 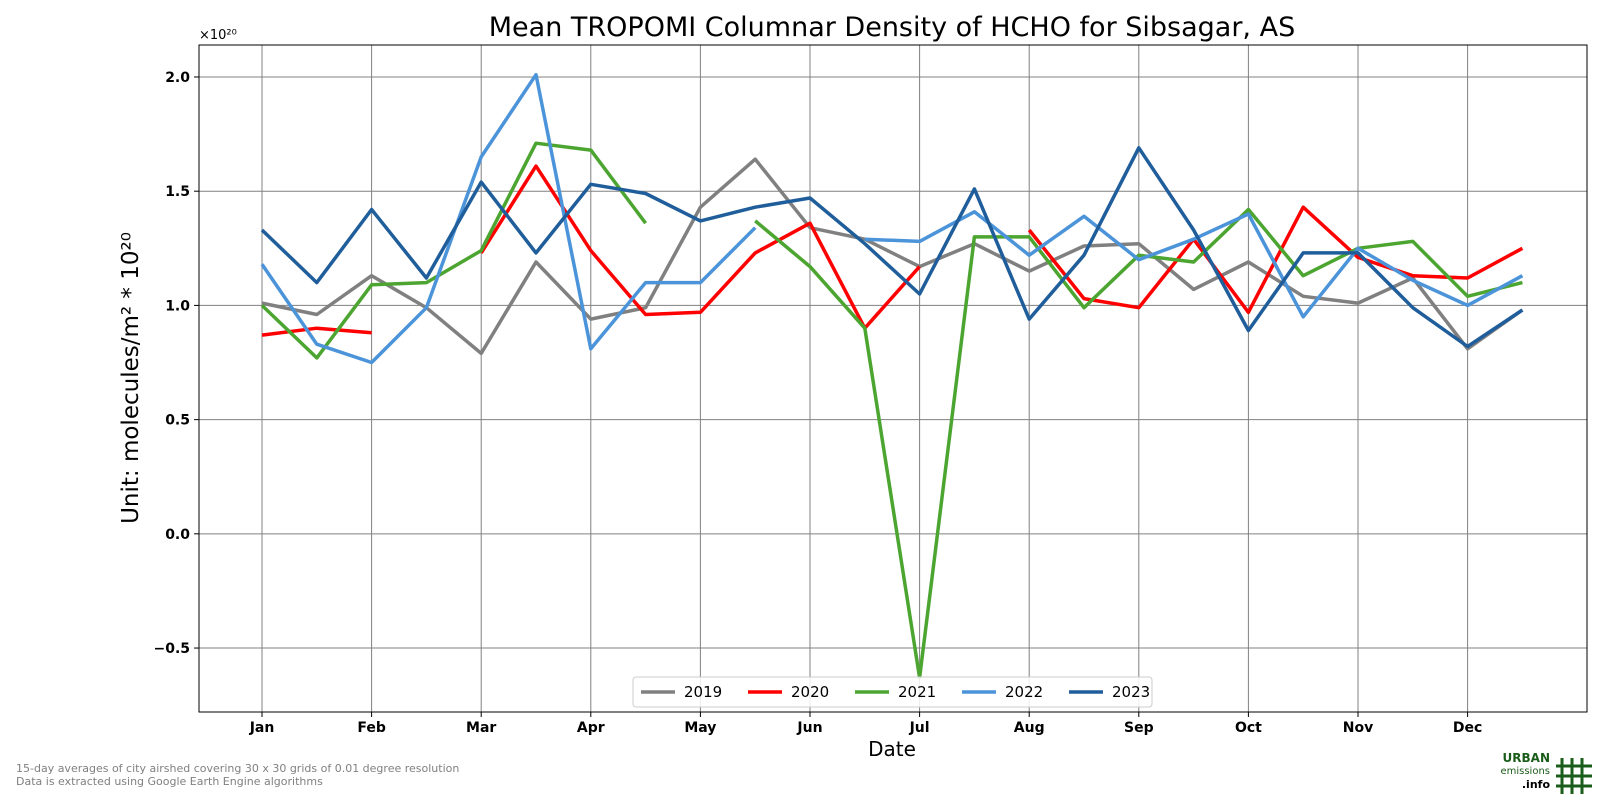 What do you see at coordinates (177, 421) in the screenshot?
I see `y-tick-label: 0.5` at bounding box center [177, 421].